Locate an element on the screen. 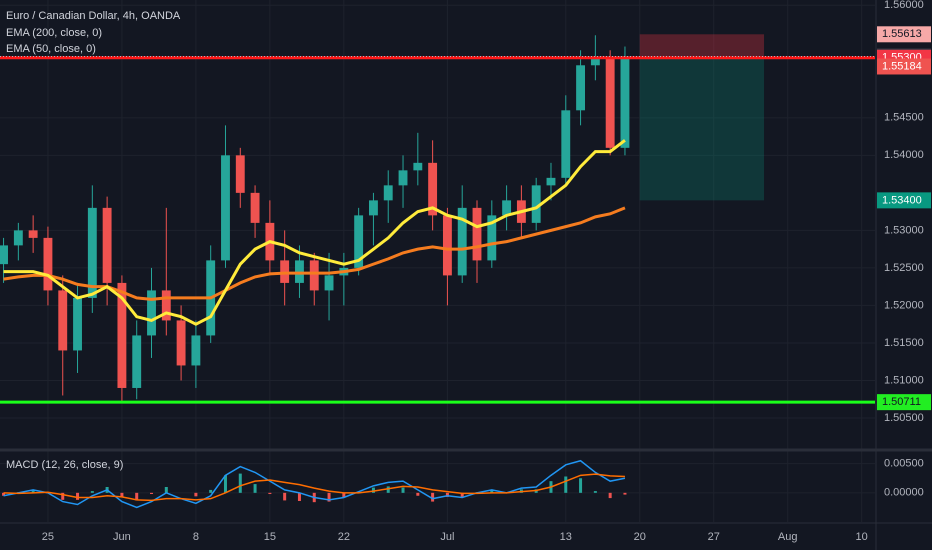  x-tick-label: Jul is located at coordinates (447, 537).